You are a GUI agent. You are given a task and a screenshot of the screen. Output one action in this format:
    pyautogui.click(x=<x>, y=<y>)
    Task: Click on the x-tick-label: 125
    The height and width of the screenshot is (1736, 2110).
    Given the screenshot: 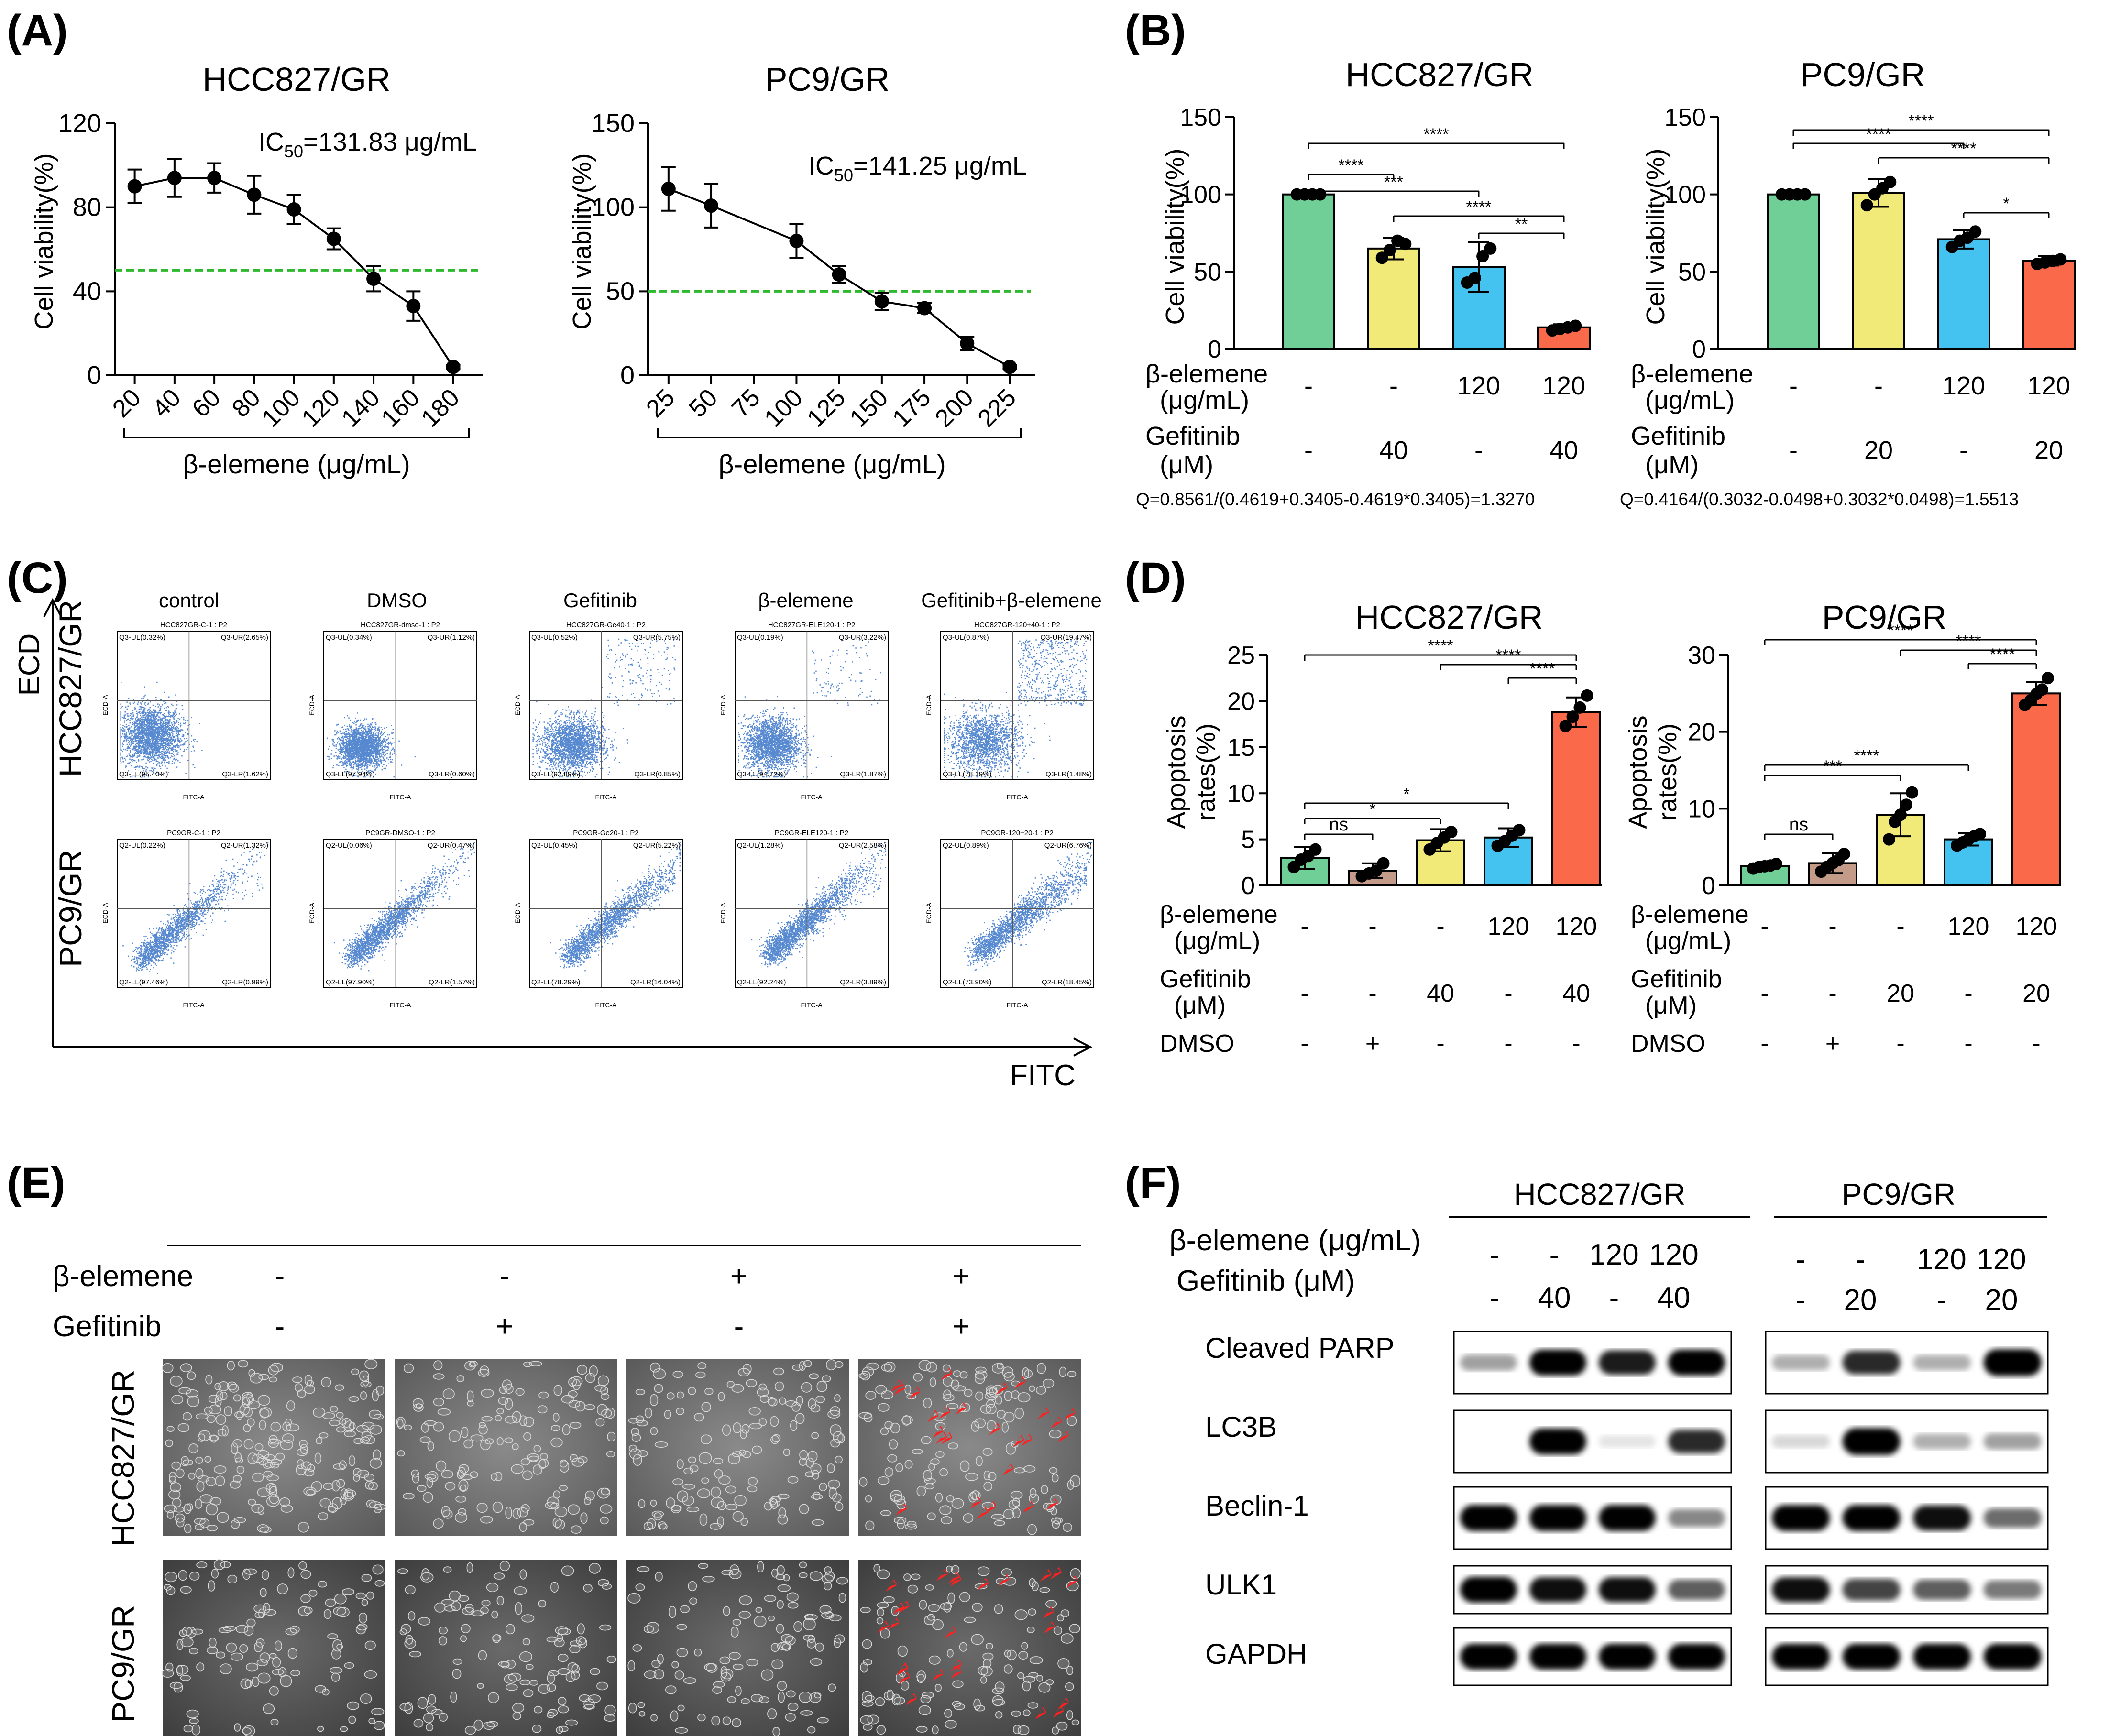 What is the action you would take?
    pyautogui.click(x=826, y=407)
    